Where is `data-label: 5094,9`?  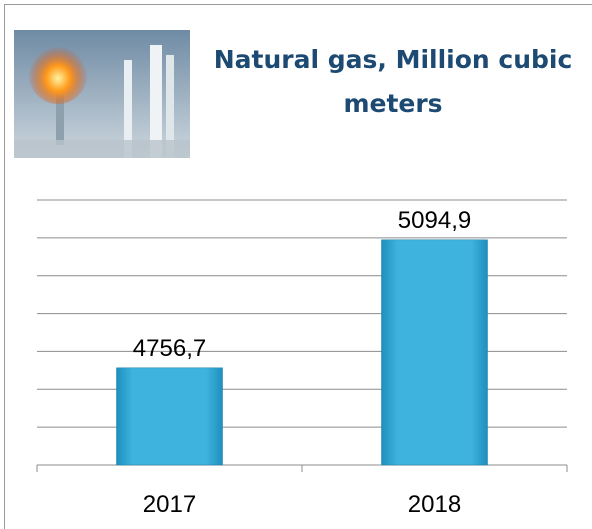 data-label: 5094,9 is located at coordinates (434, 220).